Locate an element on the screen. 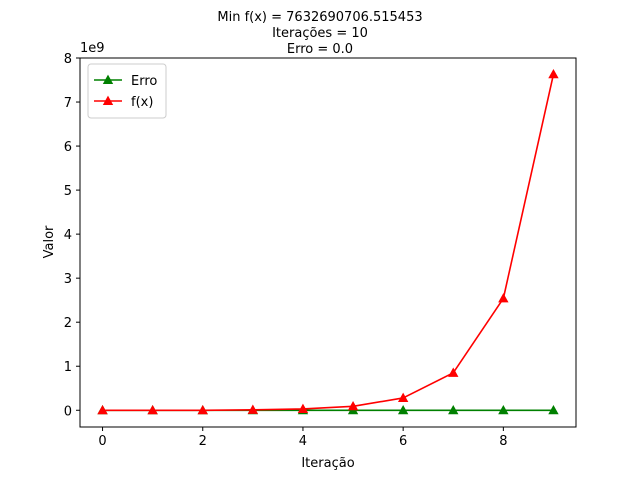 The width and height of the screenshot is (640, 480). x-axis: 0 2 4 6 8 is located at coordinates (302, 438).